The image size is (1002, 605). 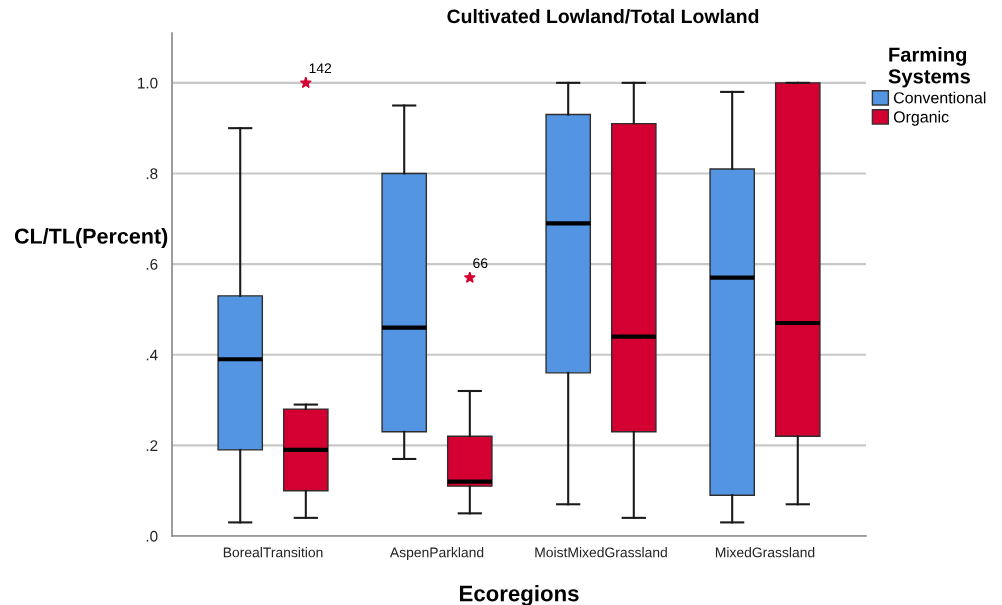 What do you see at coordinates (929, 67) in the screenshot?
I see `legend-title: Farming Systems` at bounding box center [929, 67].